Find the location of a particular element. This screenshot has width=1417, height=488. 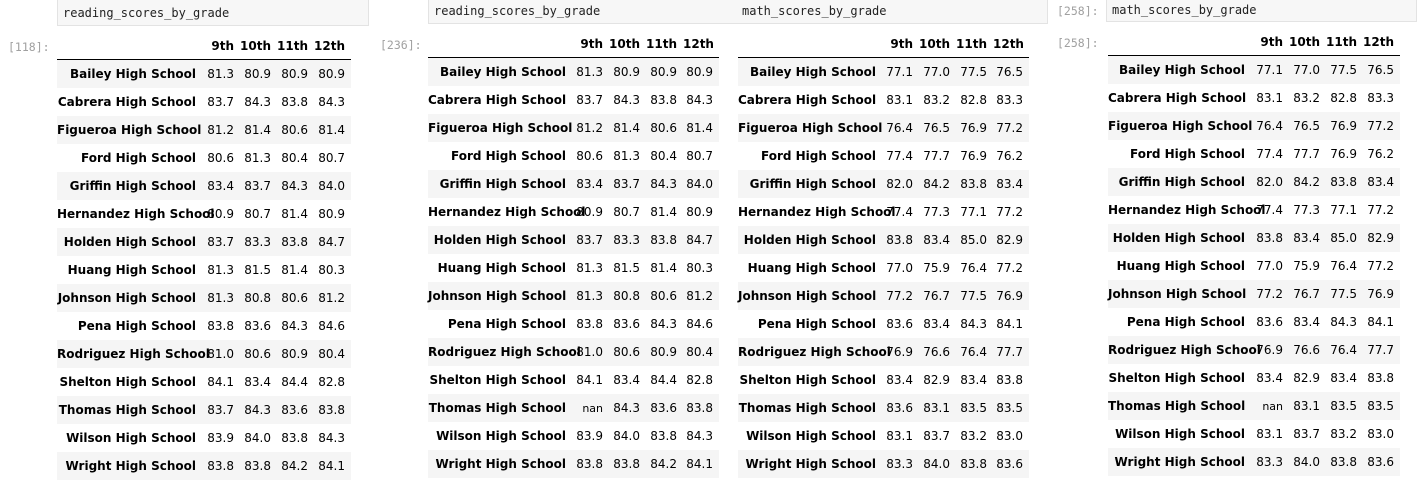

table-row: Rodriguez High School 81.0 80.6 80.9 80.4 is located at coordinates (204, 354).